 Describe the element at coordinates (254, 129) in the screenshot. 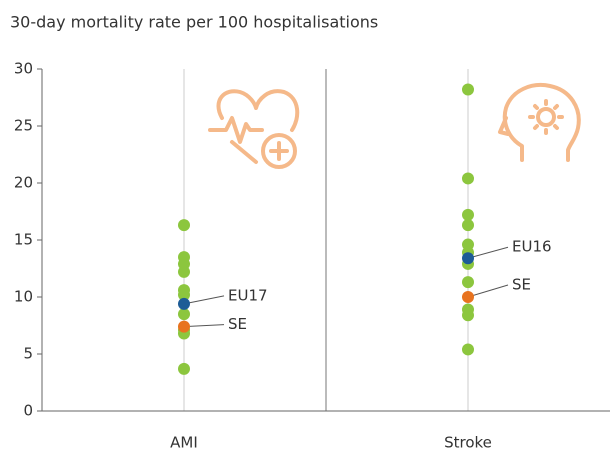

I see `heart-icon` at that location.